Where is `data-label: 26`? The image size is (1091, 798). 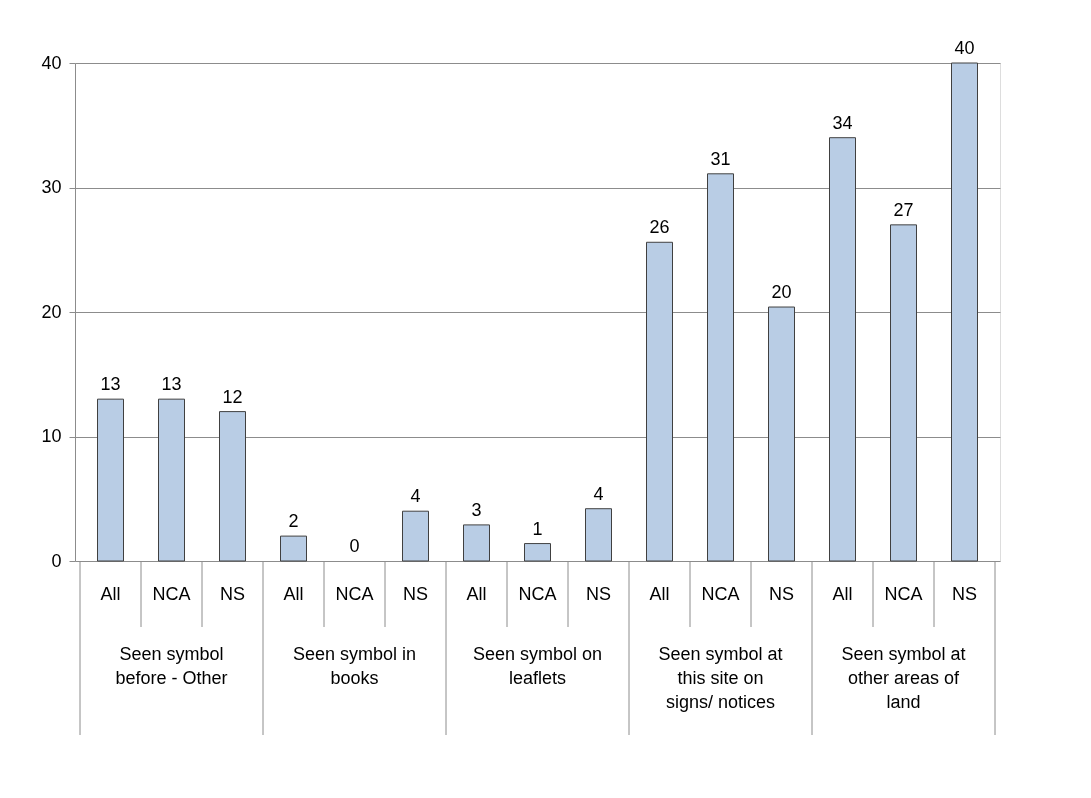 data-label: 26 is located at coordinates (659, 227).